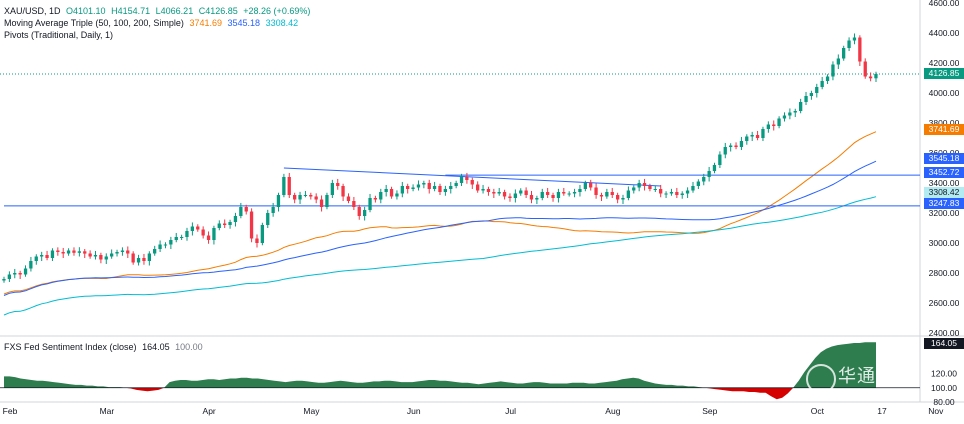 The height and width of the screenshot is (424, 964). Describe the element at coordinates (86, 11) in the screenshot. I see `open-value: O4101.10` at that location.